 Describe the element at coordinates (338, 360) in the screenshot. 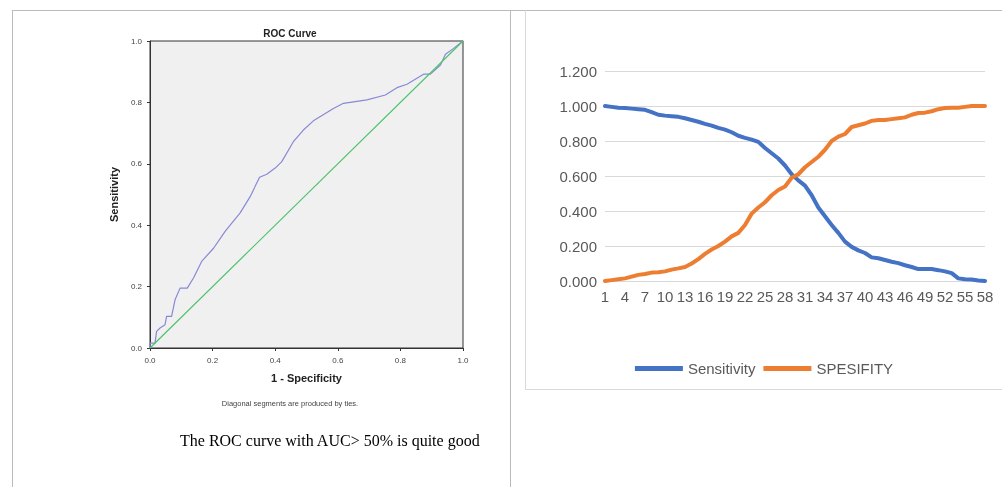

I see `x-tick-label: 0.6` at that location.